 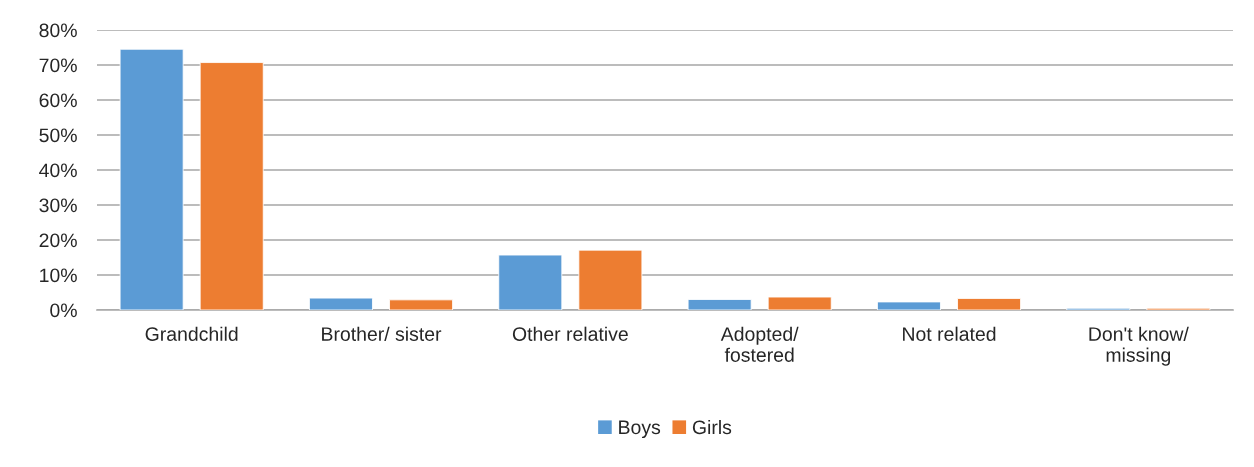 What do you see at coordinates (570, 333) in the screenshot?
I see `x-tick-label: Other relative` at bounding box center [570, 333].